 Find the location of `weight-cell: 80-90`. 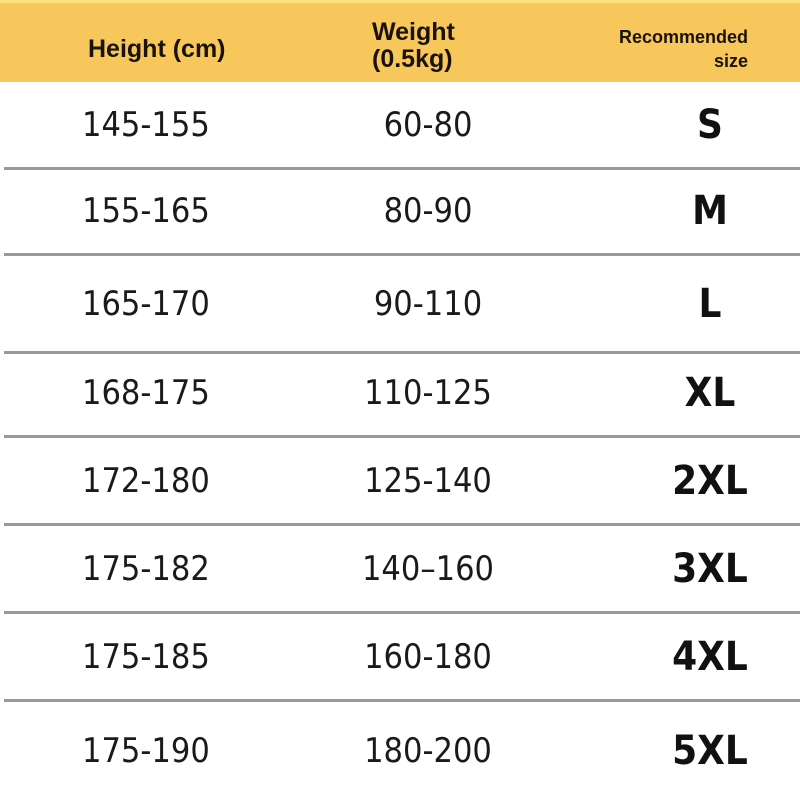

weight-cell: 80-90 is located at coordinates (428, 211).